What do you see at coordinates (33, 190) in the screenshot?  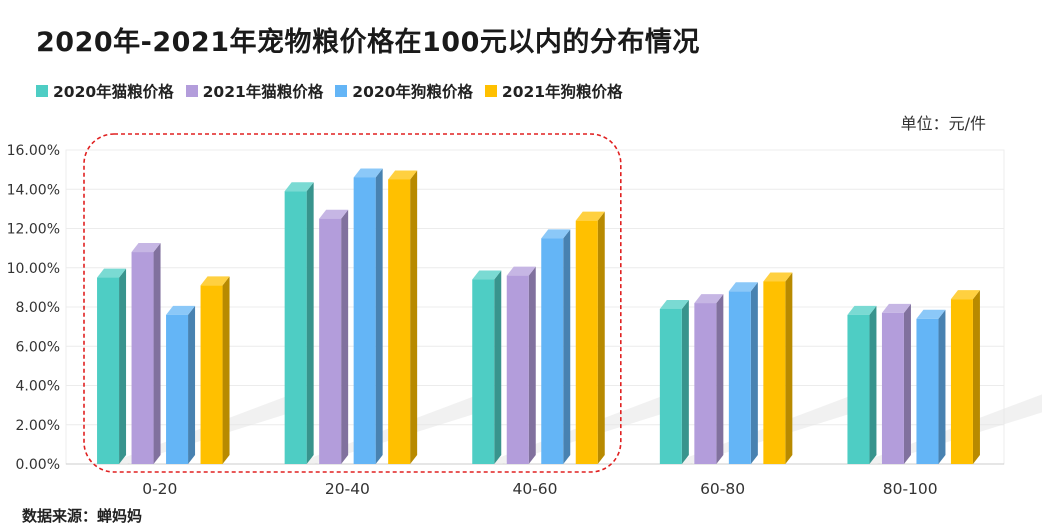 I see `y-tick-label: 14.00%` at bounding box center [33, 190].